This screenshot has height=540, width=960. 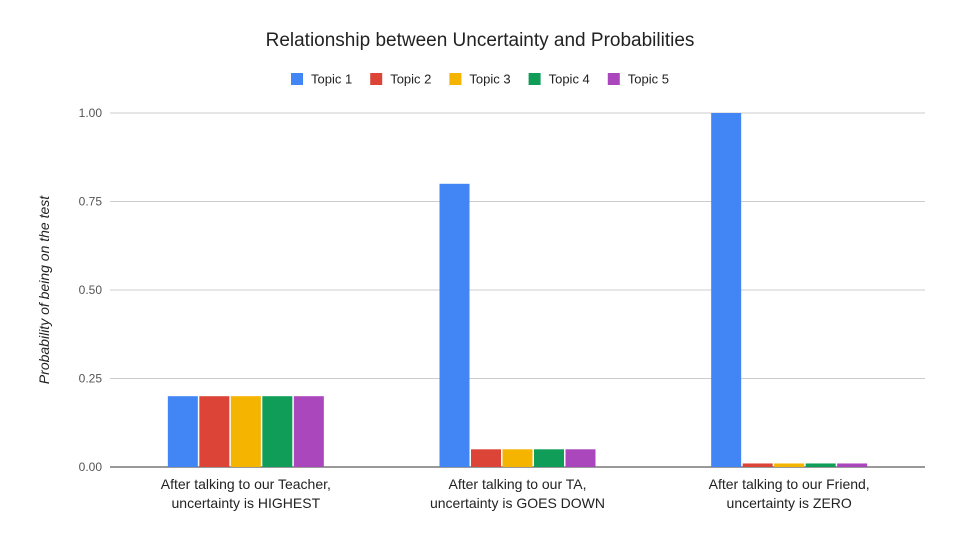 I want to click on legend-label: Topic 1, so click(x=331, y=79).